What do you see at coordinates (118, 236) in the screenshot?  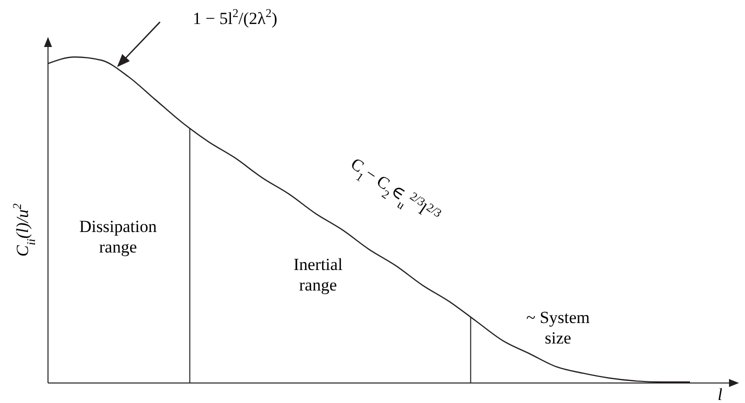 I see `annotation: Dissipation range` at bounding box center [118, 236].